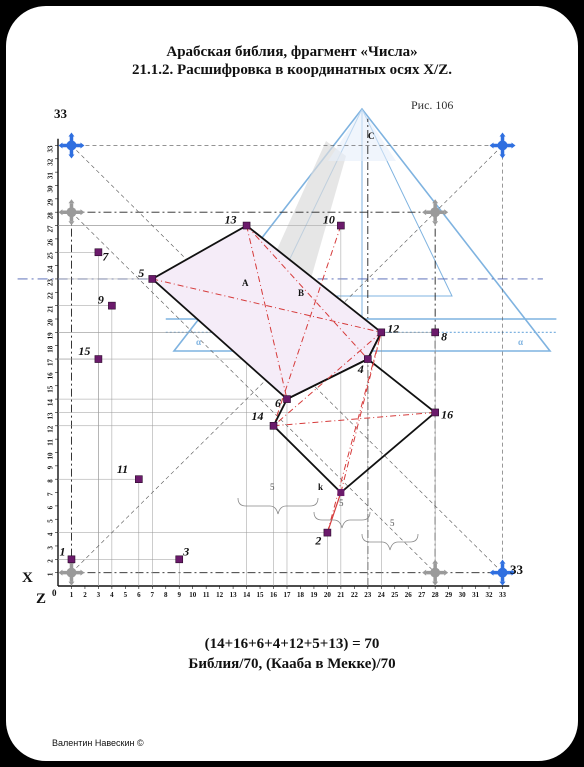 This screenshot has height=767, width=584. What do you see at coordinates (51, 481) in the screenshot?
I see `z-tick-label: 8` at bounding box center [51, 481].